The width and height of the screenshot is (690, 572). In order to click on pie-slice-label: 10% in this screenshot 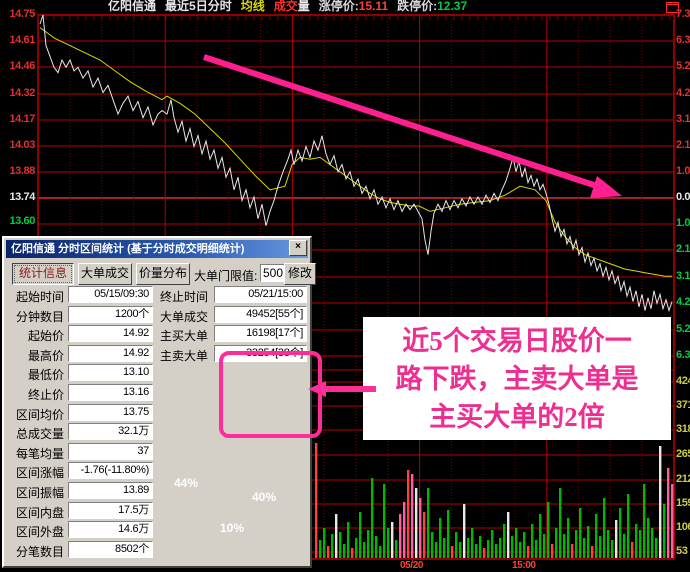, I will do `click(232, 528)`.